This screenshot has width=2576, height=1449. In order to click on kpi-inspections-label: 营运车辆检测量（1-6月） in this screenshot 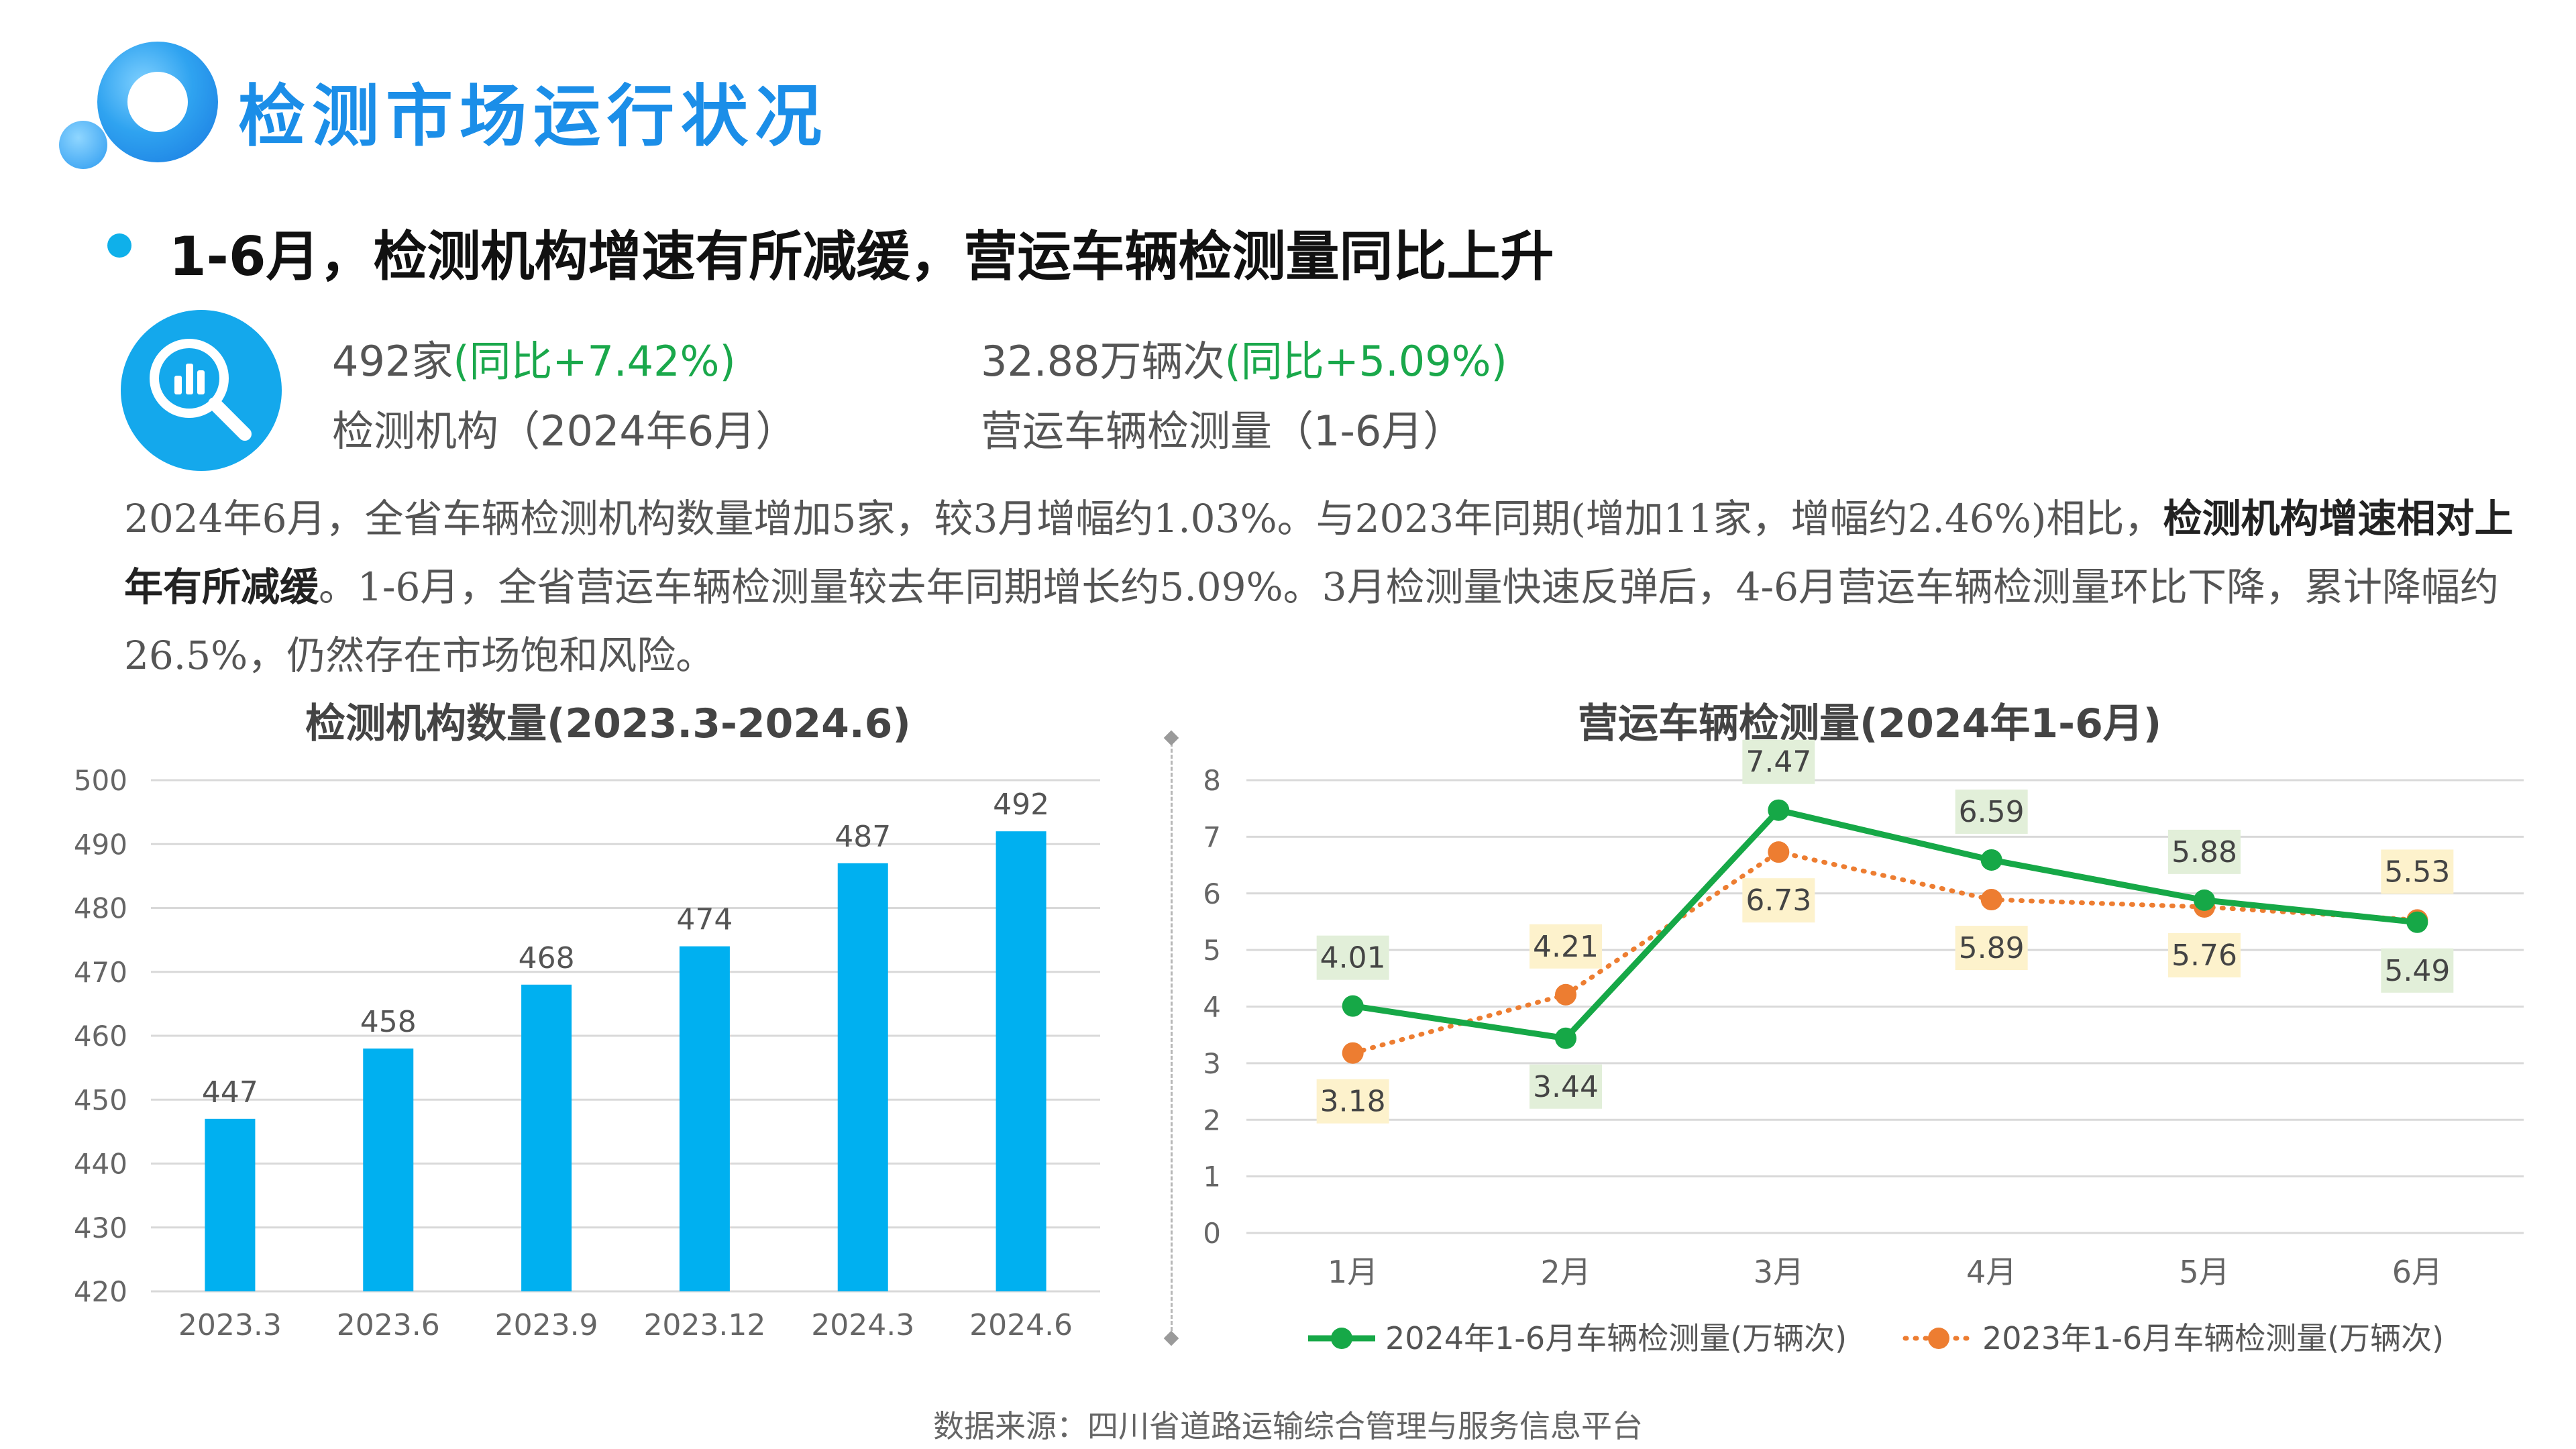, I will do `click(1223, 431)`.